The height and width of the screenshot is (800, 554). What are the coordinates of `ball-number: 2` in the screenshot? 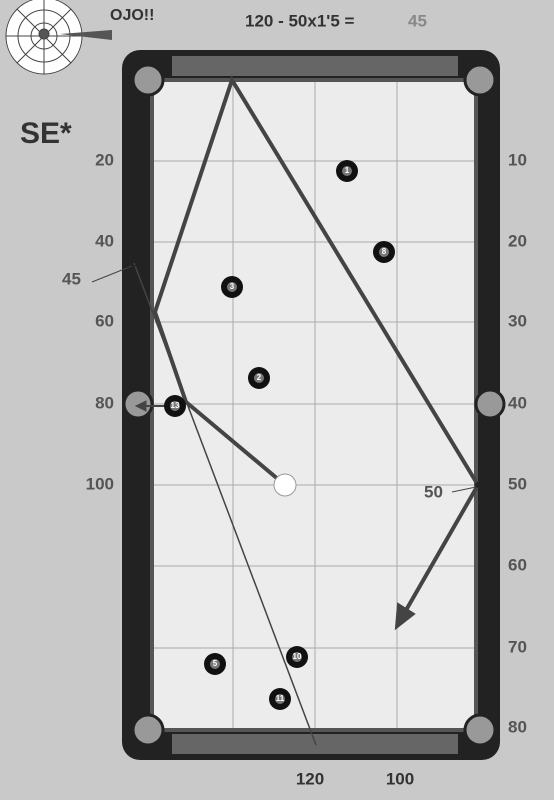 It's located at (259, 377).